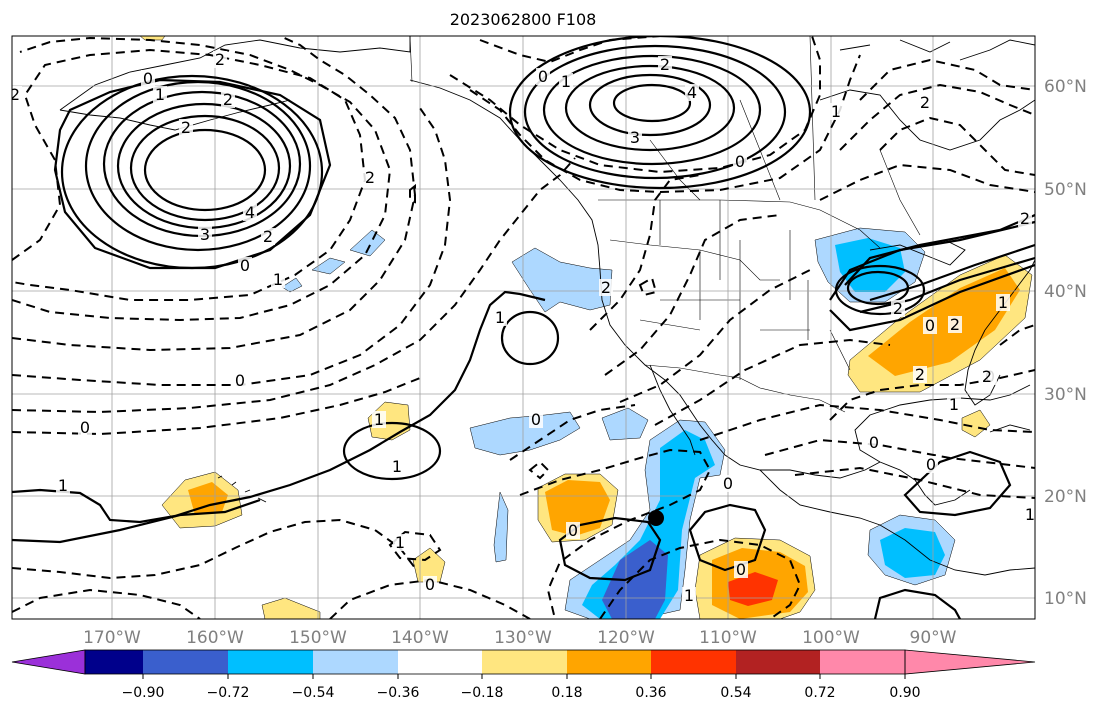 This screenshot has height=716, width=1105. I want to click on shade-area-south-pos-core, so click(753, 589).